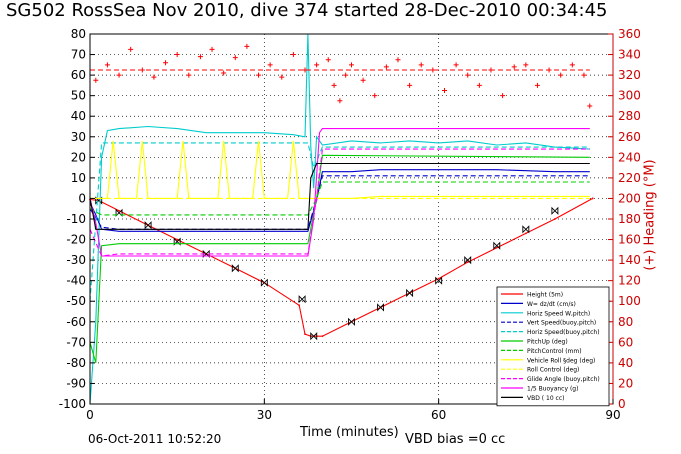 The width and height of the screenshot is (681, 454). I want to click on y2-tick-label: 100, so click(629, 301).